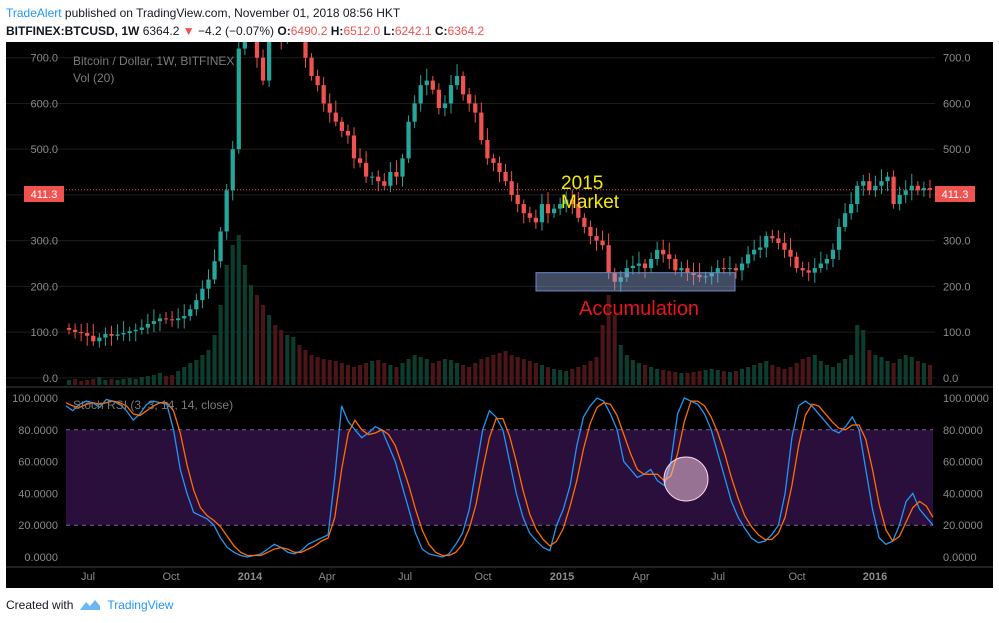 This screenshot has width=999, height=623. I want to click on tradingview-link: TradingView, so click(140, 605).